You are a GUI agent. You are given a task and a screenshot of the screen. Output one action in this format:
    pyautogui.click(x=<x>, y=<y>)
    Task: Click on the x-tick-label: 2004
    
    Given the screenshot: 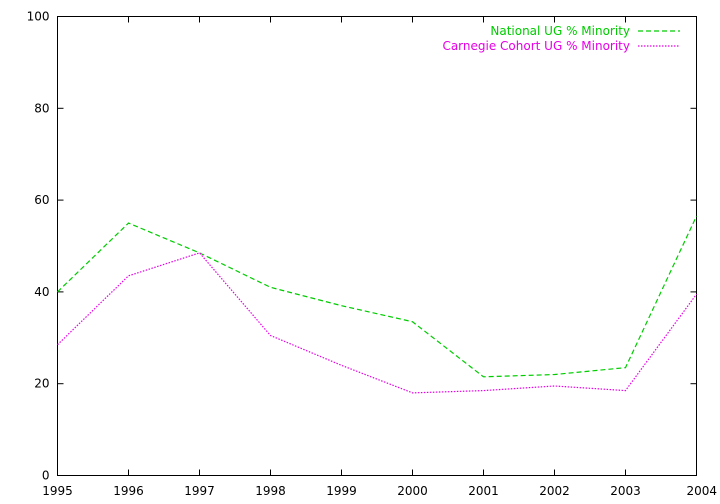 What is the action you would take?
    pyautogui.click(x=701, y=491)
    